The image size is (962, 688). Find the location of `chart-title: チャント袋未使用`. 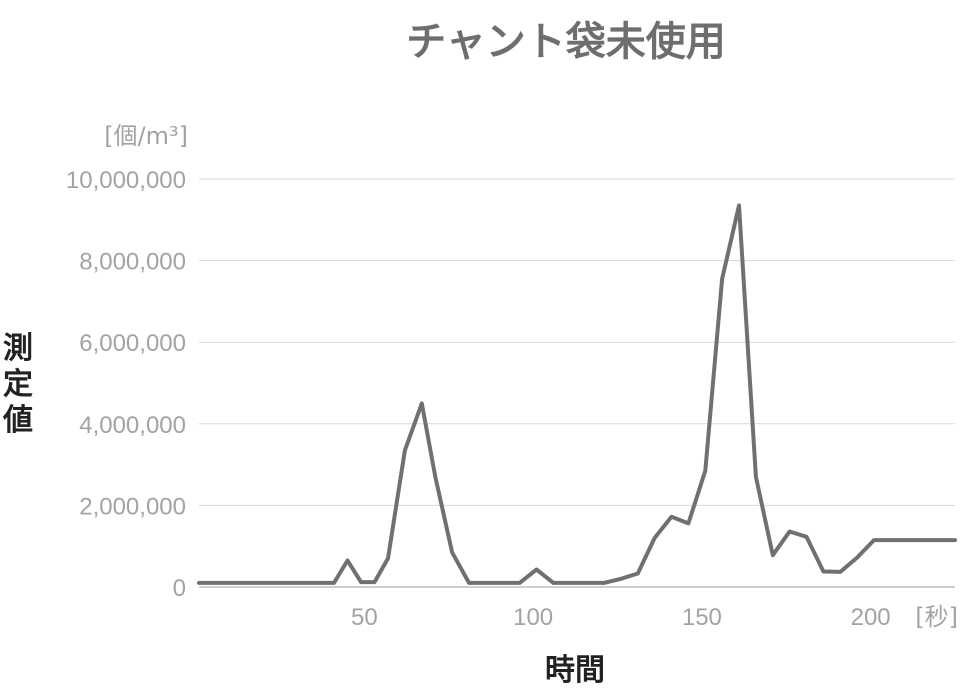

chart-title: チャント袋未使用 is located at coordinates (566, 42).